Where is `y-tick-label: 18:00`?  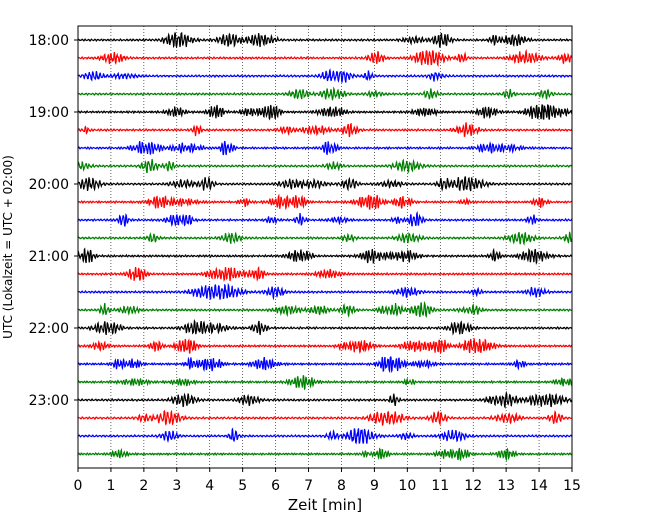 y-tick-label: 18:00 is located at coordinates (49, 41).